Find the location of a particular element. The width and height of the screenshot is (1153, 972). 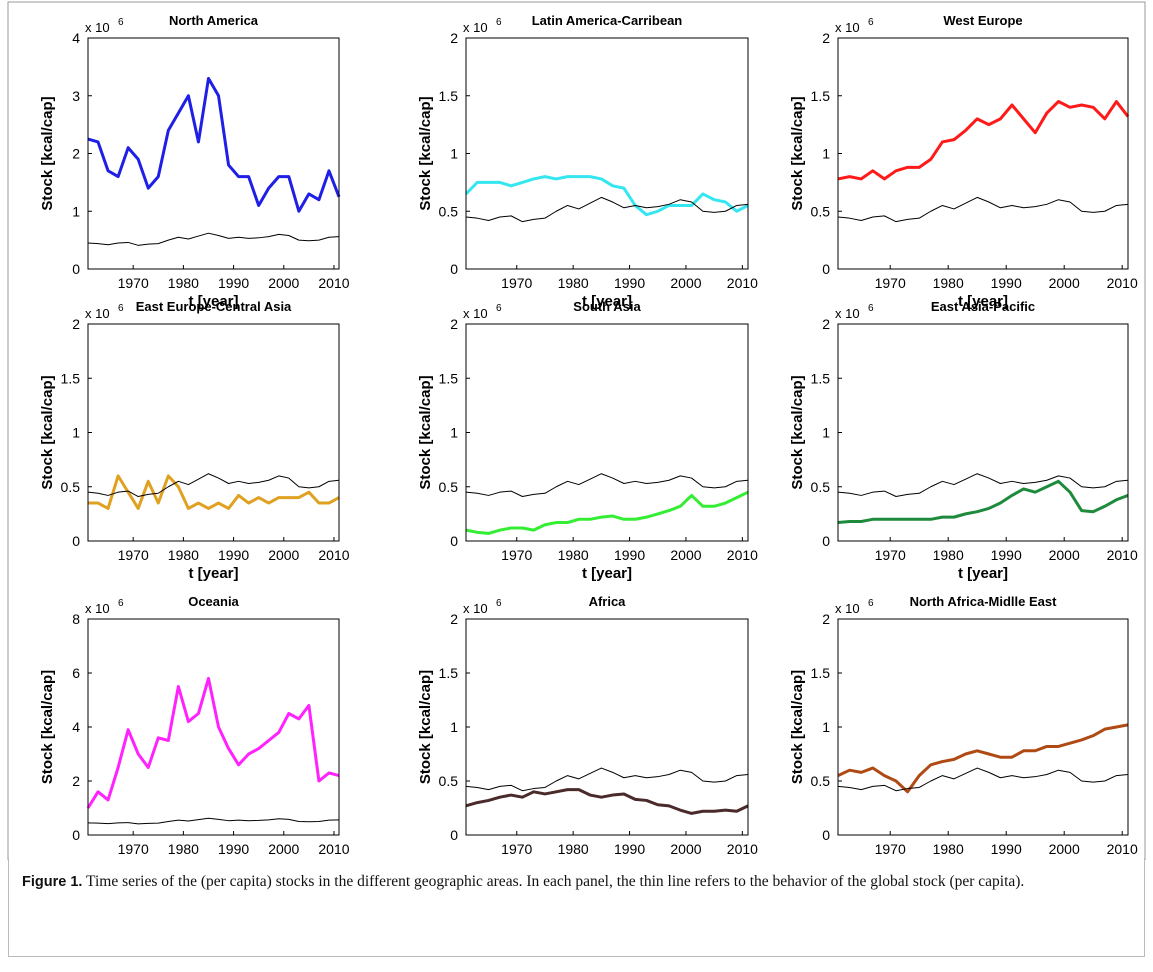

y-tick-label: 3 is located at coordinates (76, 96).